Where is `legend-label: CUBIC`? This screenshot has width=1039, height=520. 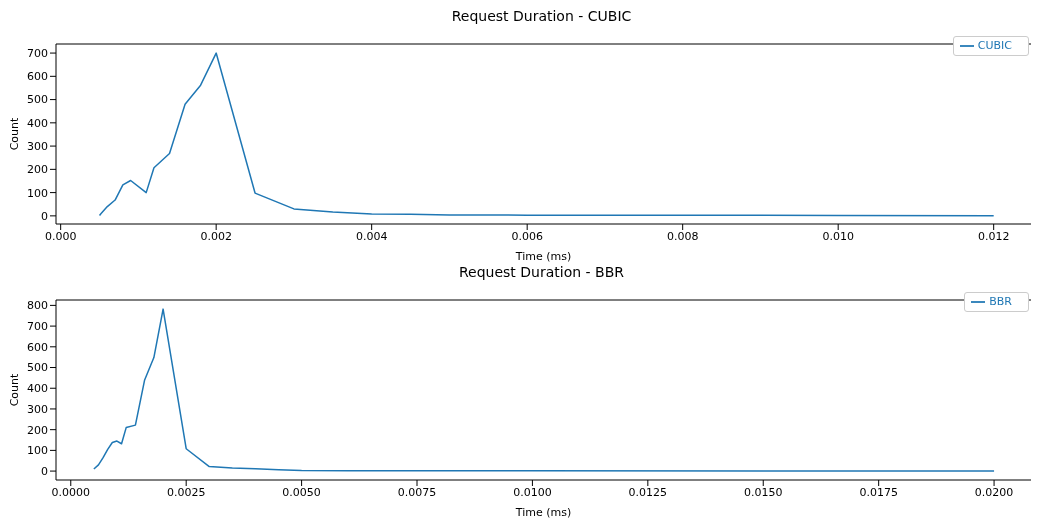 legend-label: CUBIC is located at coordinates (994, 45).